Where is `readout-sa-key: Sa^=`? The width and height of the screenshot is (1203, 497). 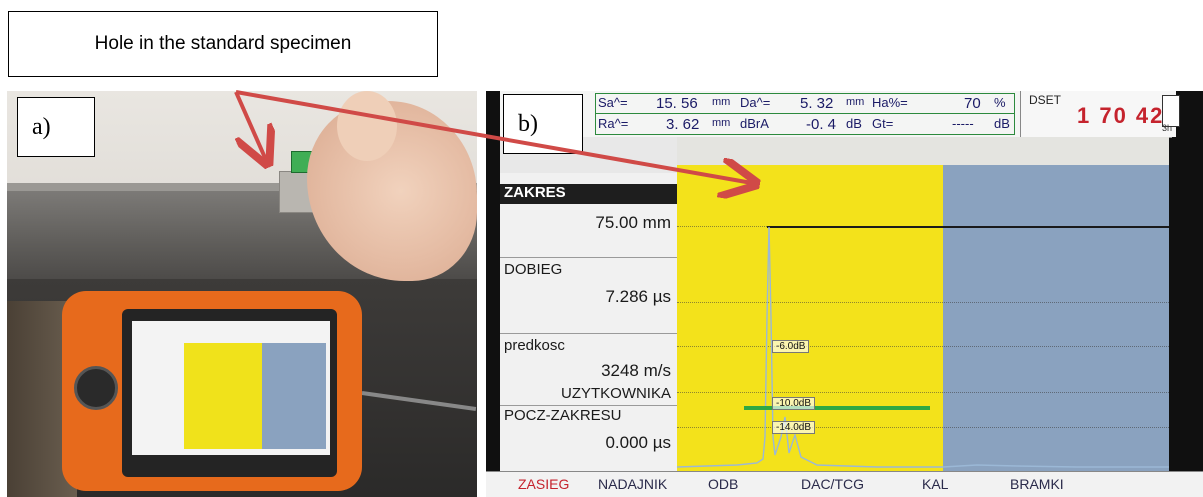
readout-sa-key: Sa^= is located at coordinates (613, 102).